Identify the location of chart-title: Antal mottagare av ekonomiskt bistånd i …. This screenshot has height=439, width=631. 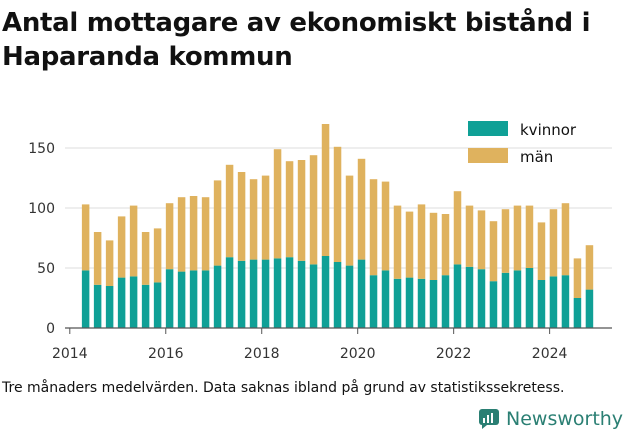
(296, 40).